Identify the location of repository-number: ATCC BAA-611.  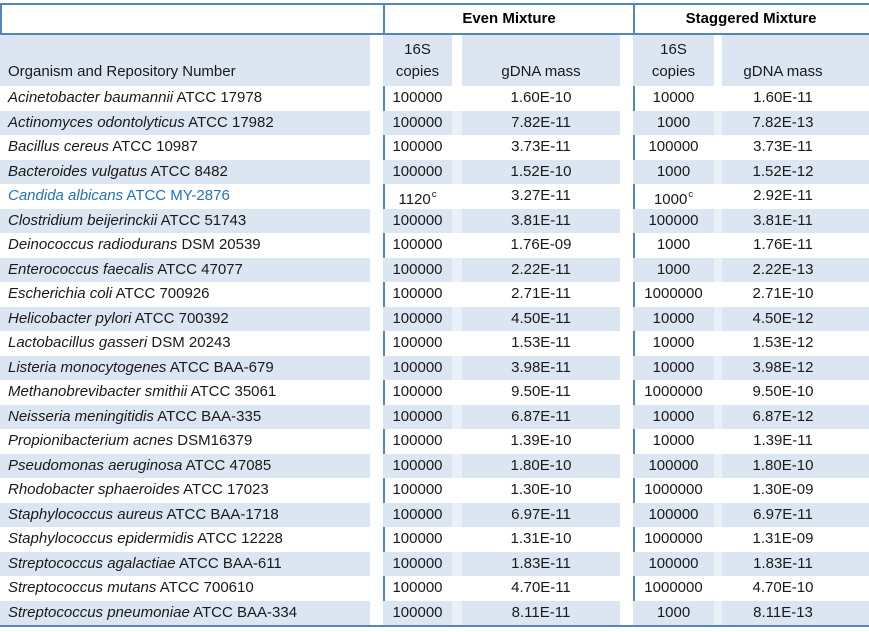
(230, 563).